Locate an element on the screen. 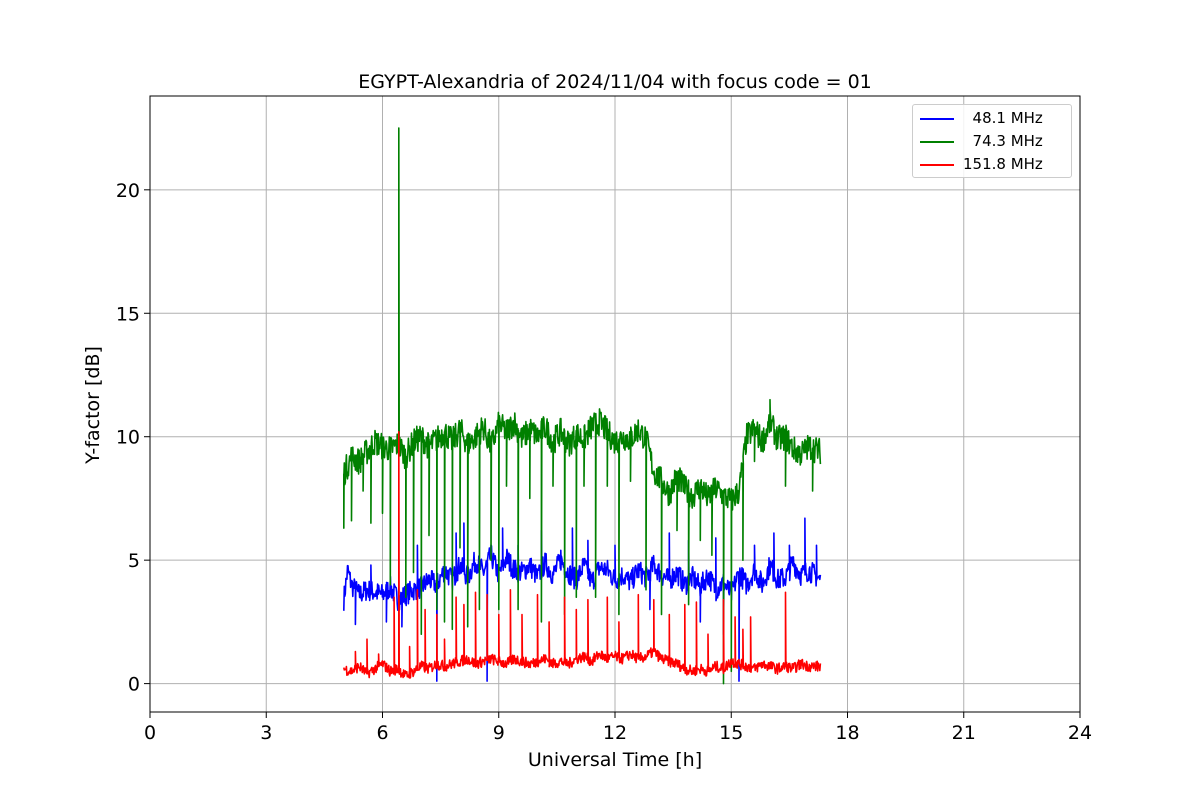  x-axis-label: Universal Time [h] is located at coordinates (615, 760).